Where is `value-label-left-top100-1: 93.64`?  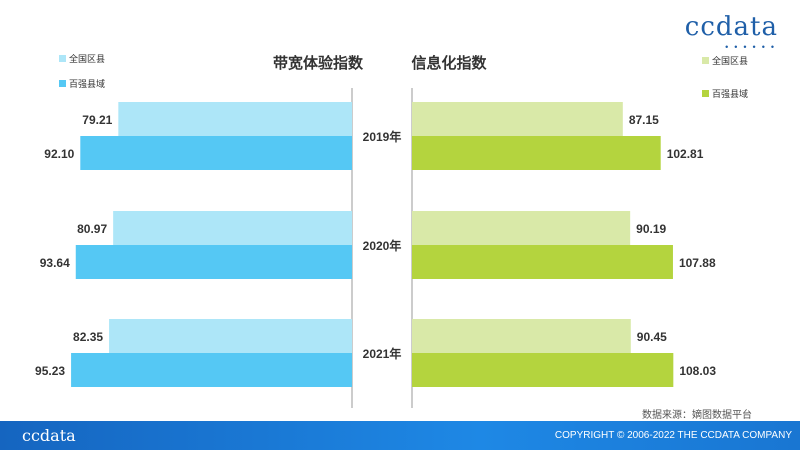
value-label-left-top100-1: 93.64 is located at coordinates (55, 263).